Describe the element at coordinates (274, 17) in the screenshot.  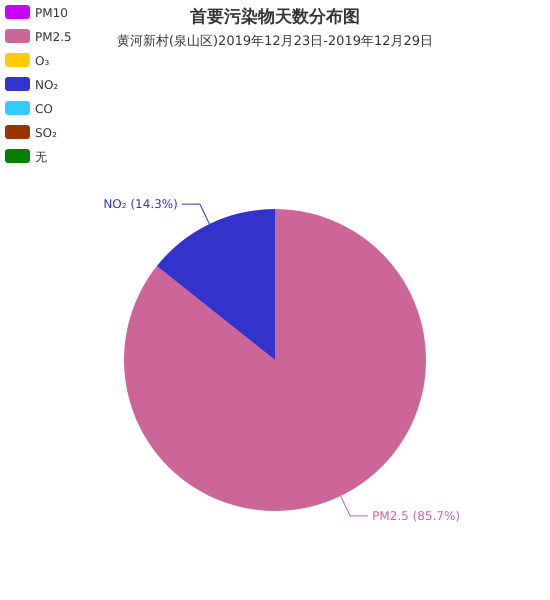
I see `chart-title: 首要污染物天数分布图` at that location.